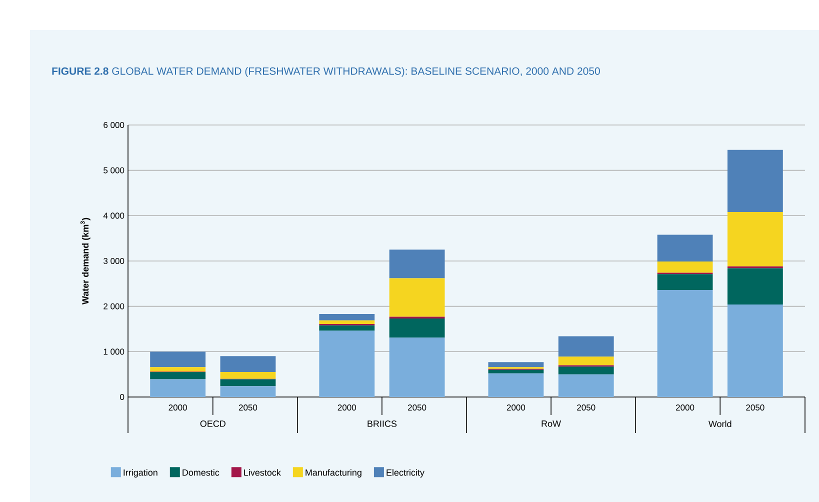  I want to click on chart-title: FIGURE 2.8 GLOBAL WATER DEMAND (FRESHWATER WITHDRAWALS): BASELINE SCENARIO, 2000 AND 2050, so click(326, 72).